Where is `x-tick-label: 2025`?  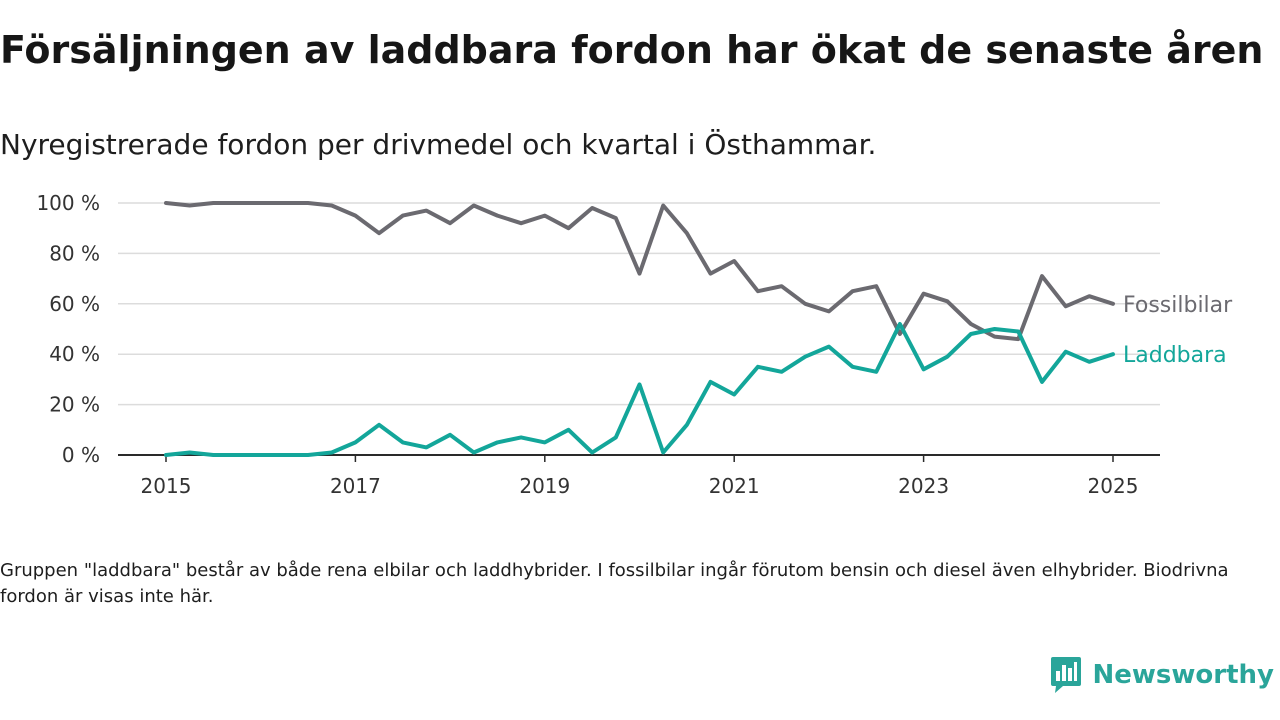 x-tick-label: 2025 is located at coordinates (1113, 486).